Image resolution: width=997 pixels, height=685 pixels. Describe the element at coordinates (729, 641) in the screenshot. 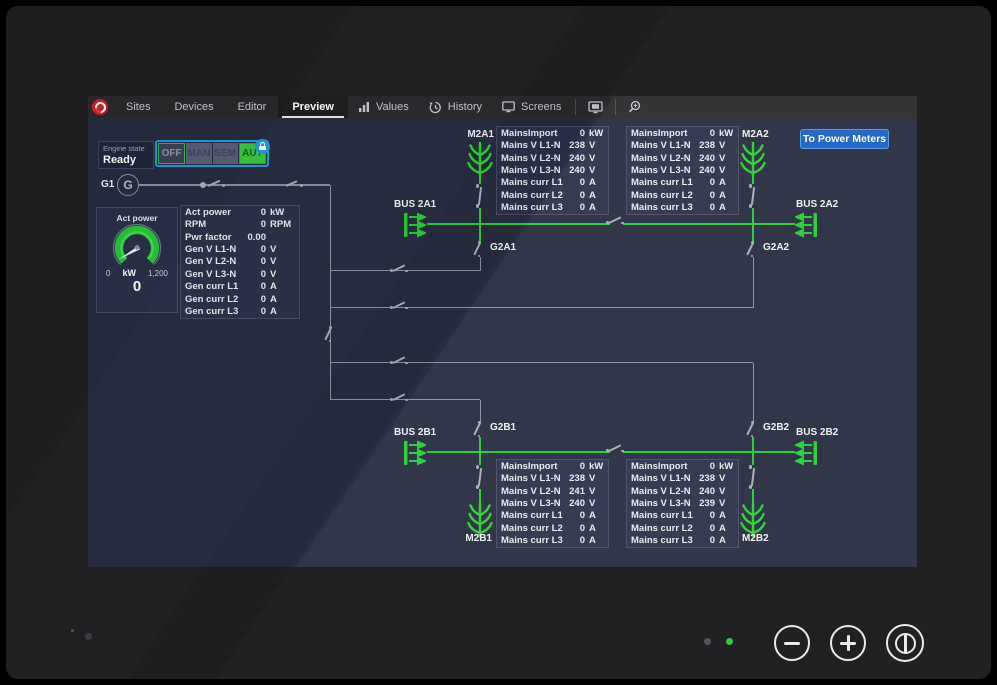

I see `page-dot-2-active` at that location.